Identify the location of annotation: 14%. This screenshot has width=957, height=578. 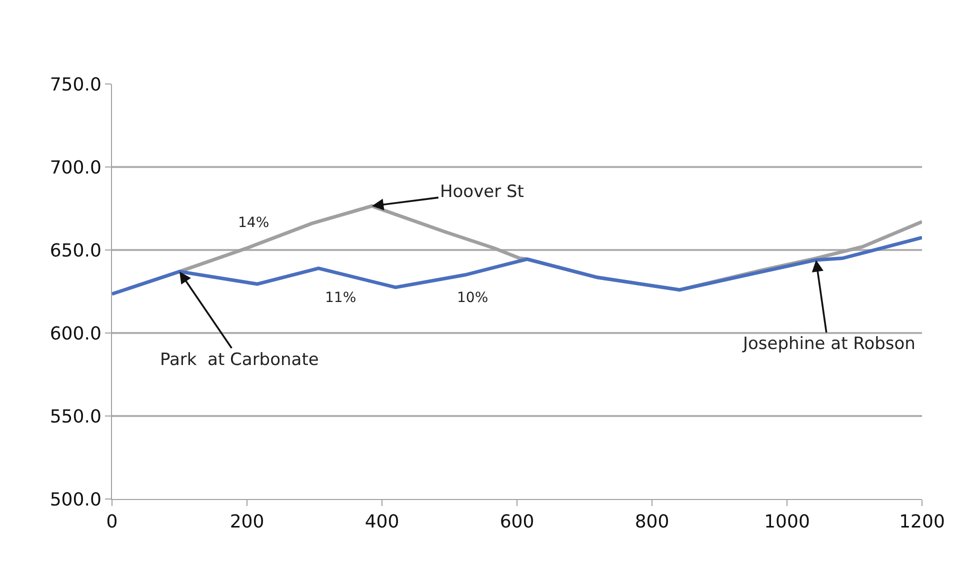
(254, 223).